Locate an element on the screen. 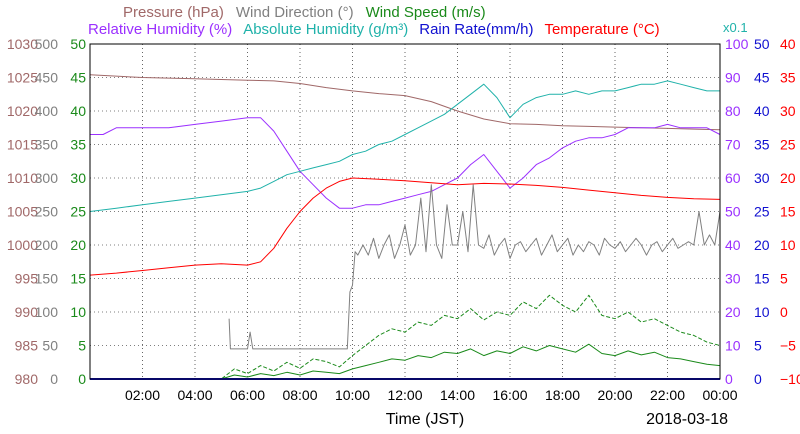 The image size is (800, 434). x-tick-label: 22:00 is located at coordinates (667, 395).